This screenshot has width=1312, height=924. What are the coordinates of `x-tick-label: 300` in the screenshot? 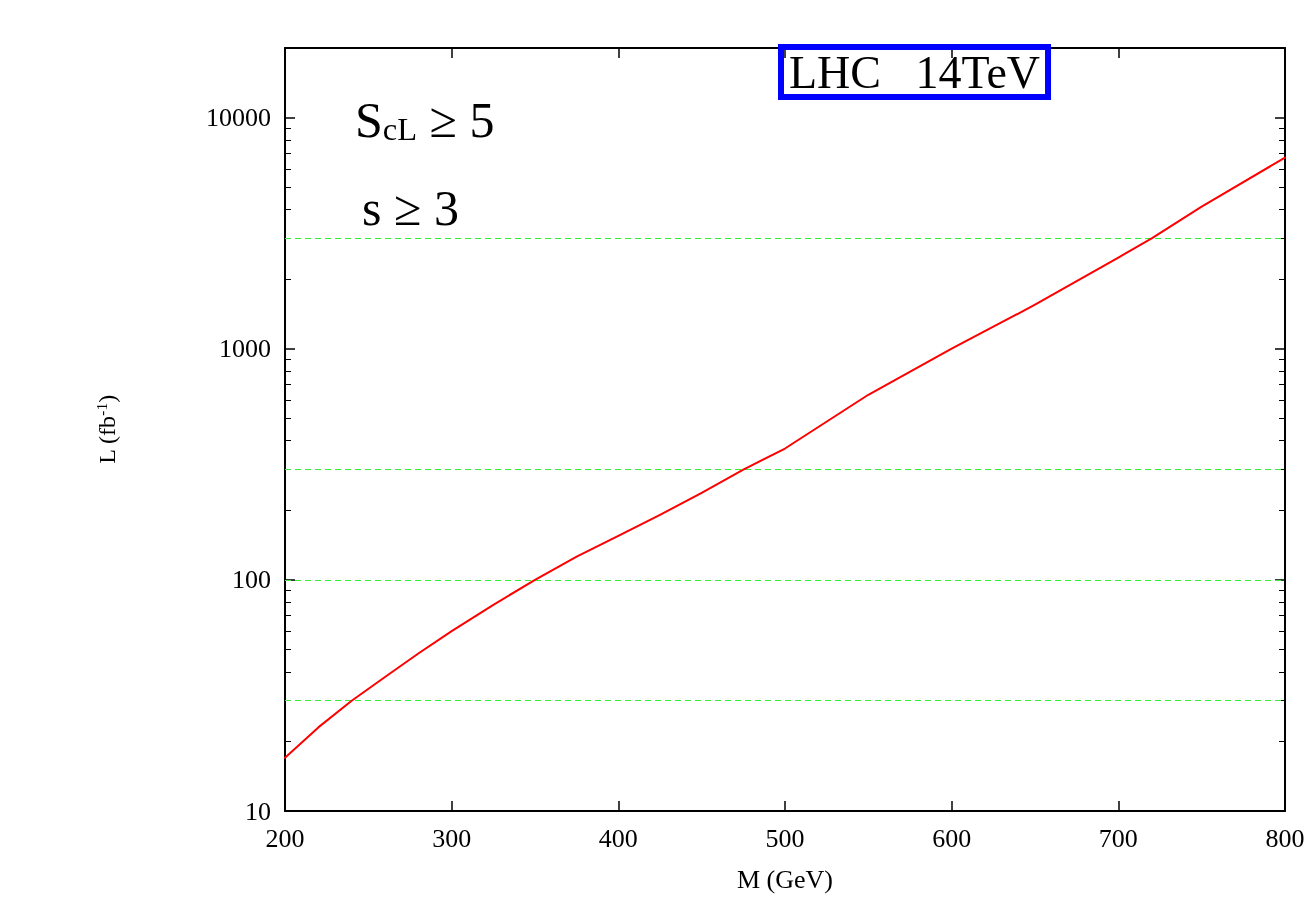 It's located at (452, 838).